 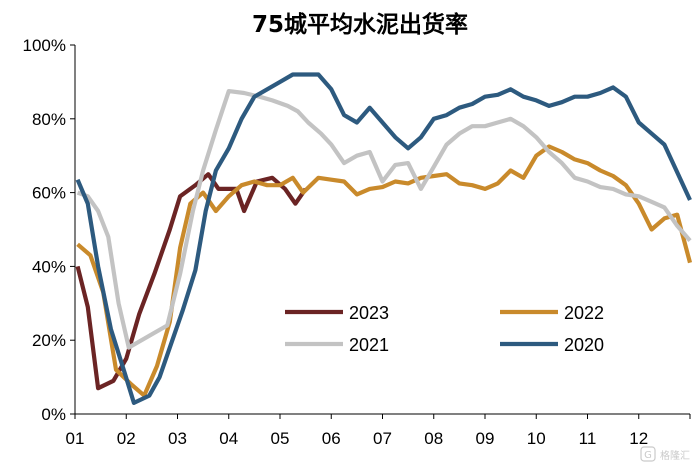 I want to click on x-tick-label: 05, so click(x=280, y=438).